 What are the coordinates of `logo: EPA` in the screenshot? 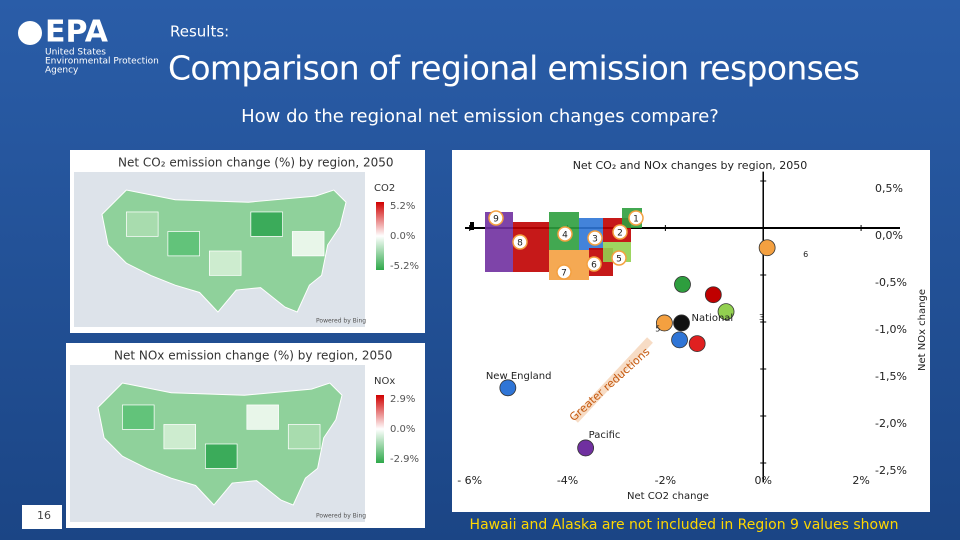 It's located at (77, 32).